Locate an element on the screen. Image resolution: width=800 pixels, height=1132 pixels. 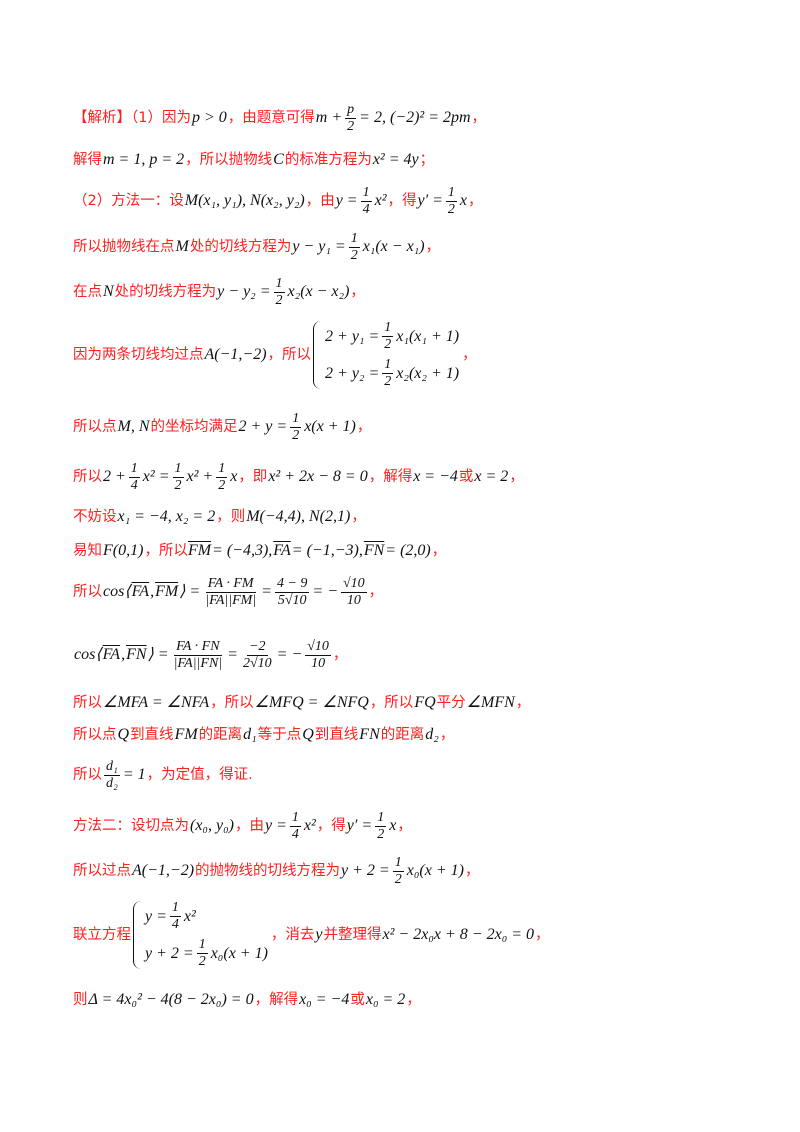
fraction: −2 2√10 is located at coordinates (257, 654).